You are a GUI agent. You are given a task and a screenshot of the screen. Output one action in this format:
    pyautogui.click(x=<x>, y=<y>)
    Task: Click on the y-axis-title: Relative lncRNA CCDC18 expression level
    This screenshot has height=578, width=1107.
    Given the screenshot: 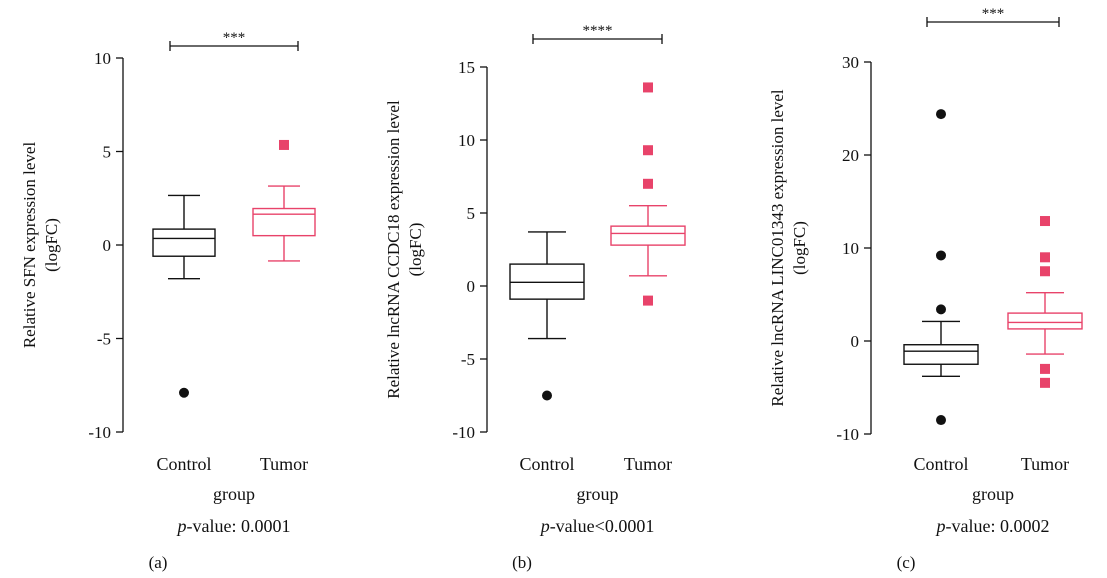 What is the action you would take?
    pyautogui.click(x=393, y=249)
    